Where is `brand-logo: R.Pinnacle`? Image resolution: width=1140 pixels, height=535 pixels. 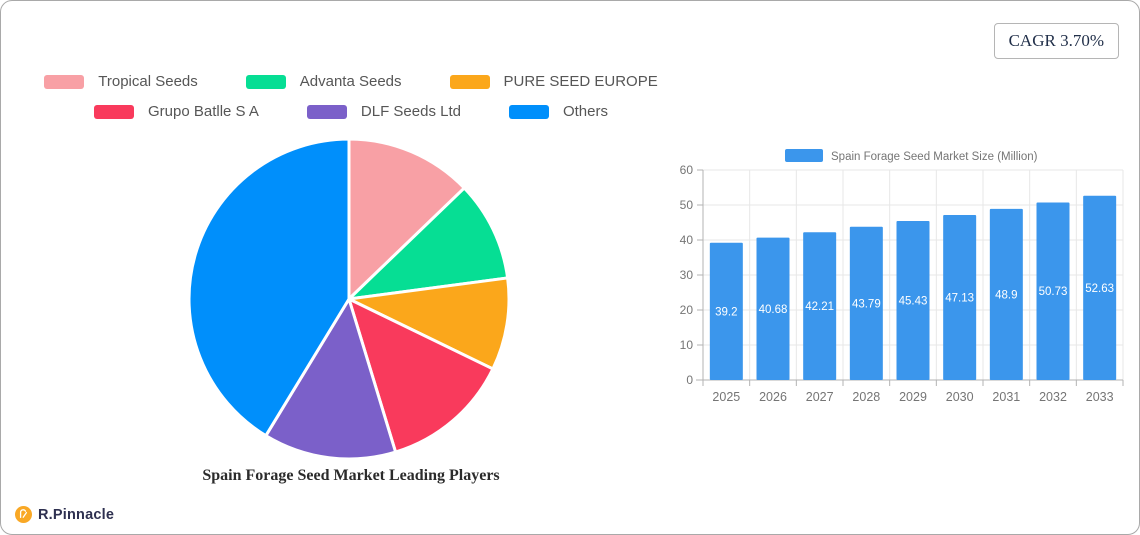 brand-logo: R.Pinnacle is located at coordinates (64, 514).